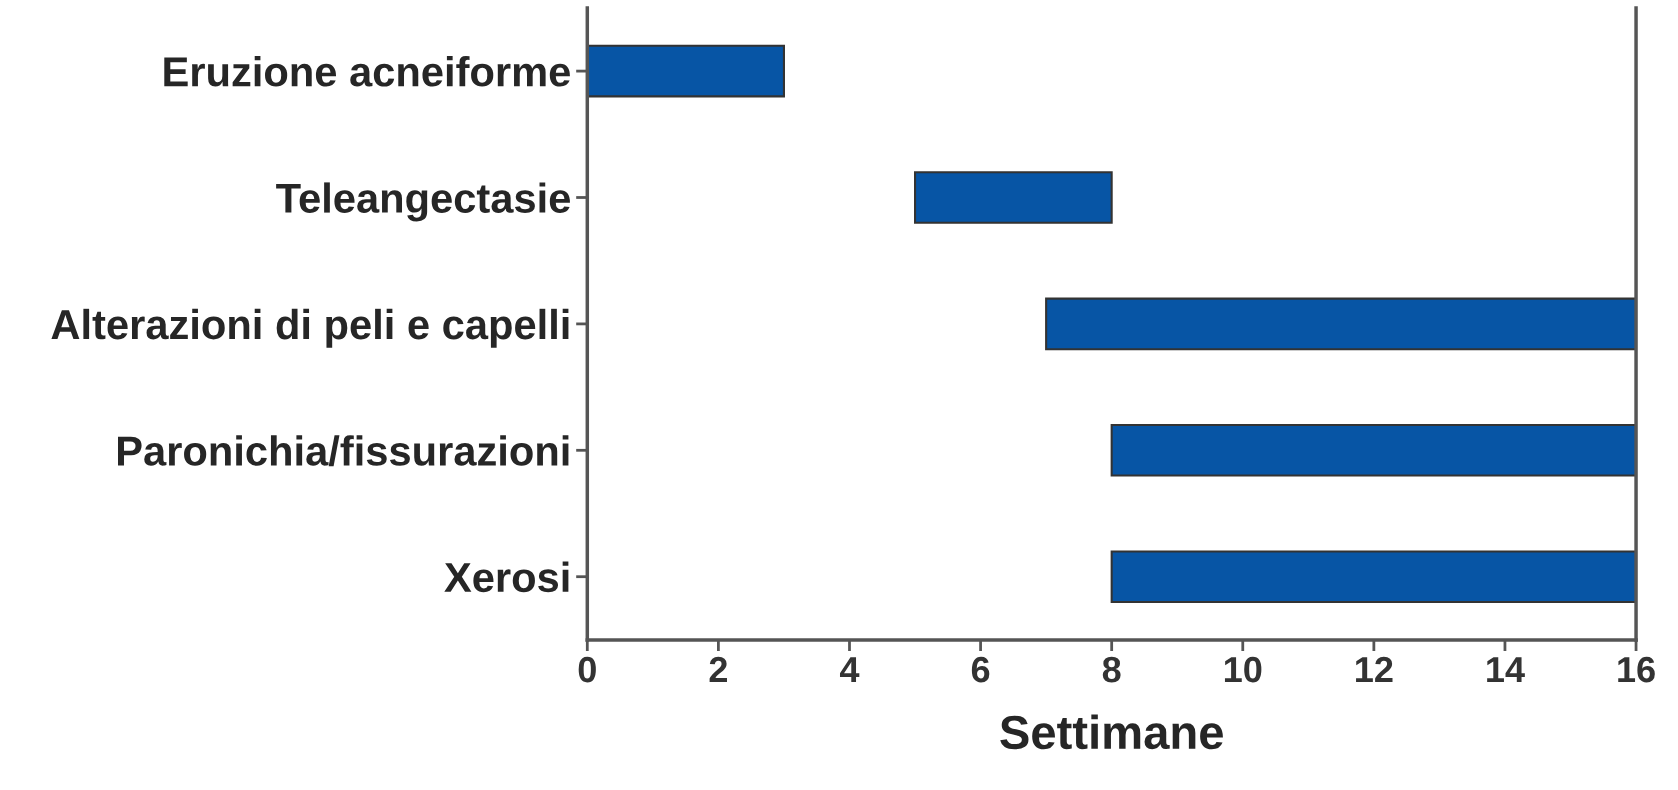 The height and width of the screenshot is (790, 1678). Describe the element at coordinates (1111, 669) in the screenshot. I see `x-tick-label: 8` at that location.